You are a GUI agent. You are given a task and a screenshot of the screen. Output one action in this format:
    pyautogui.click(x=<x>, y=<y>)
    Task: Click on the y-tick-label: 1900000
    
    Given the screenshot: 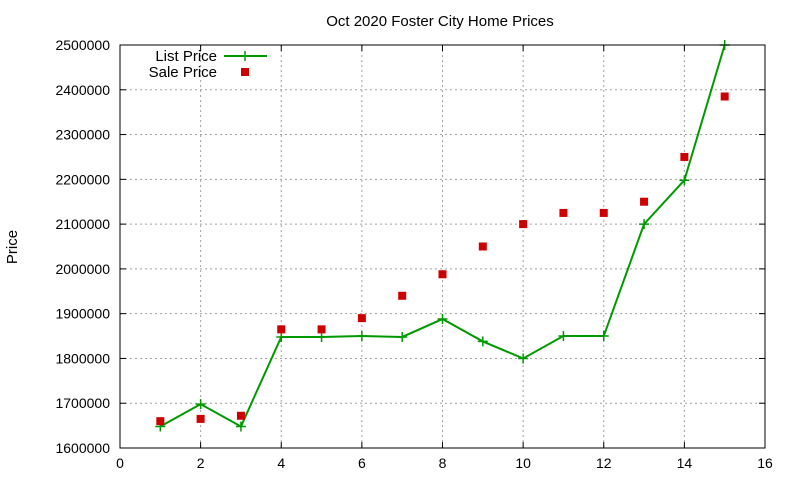 What is the action you would take?
    pyautogui.click(x=82, y=314)
    